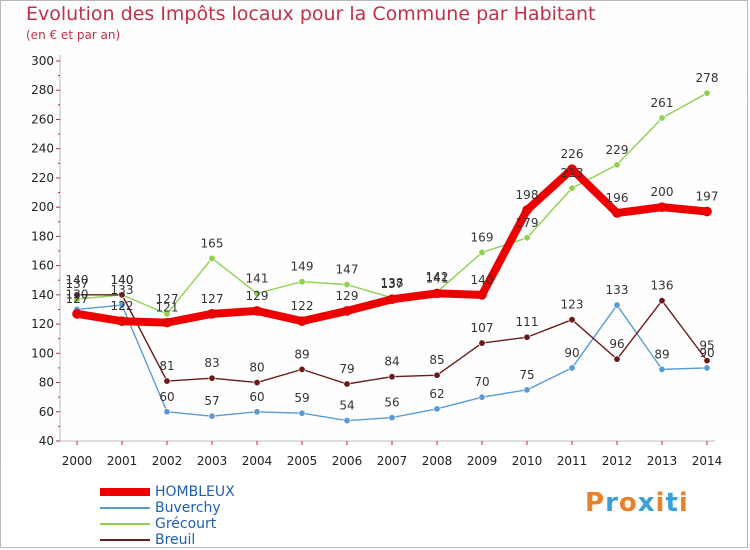  Describe the element at coordinates (616, 344) in the screenshot. I see `data-label: 96` at that location.